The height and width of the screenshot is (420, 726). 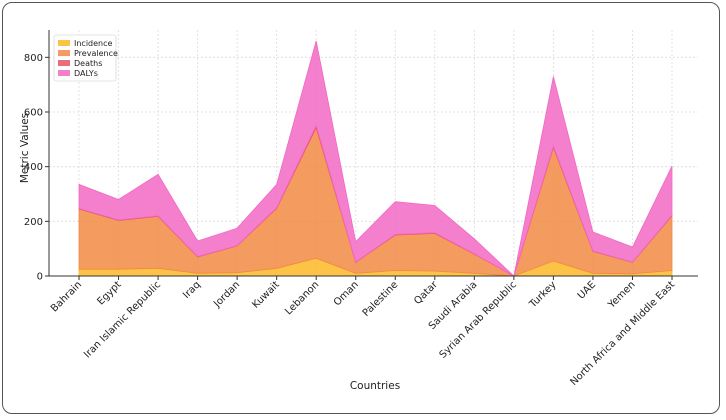 What do you see at coordinates (543, 295) in the screenshot?
I see `x-tick-label: Turkey` at bounding box center [543, 295].